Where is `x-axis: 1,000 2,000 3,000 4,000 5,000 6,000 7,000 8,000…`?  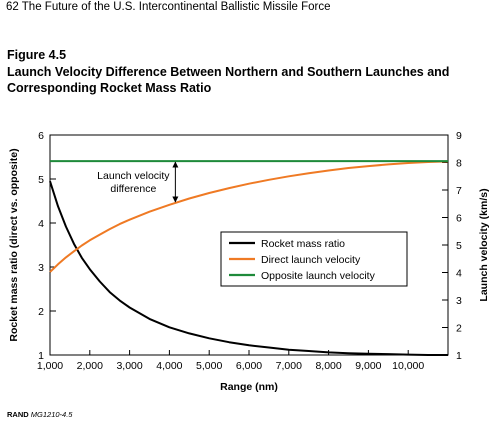
x-axis: 1,000 2,000 3,000 4,000 5,000 6,000 7,000 8,000… is located at coordinates (230, 361).